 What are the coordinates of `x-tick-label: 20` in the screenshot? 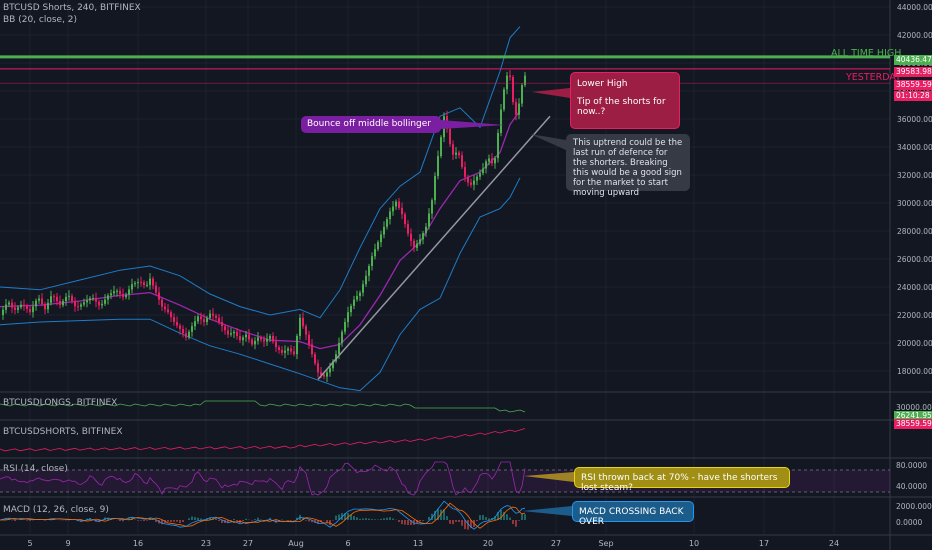 It's located at (488, 543).